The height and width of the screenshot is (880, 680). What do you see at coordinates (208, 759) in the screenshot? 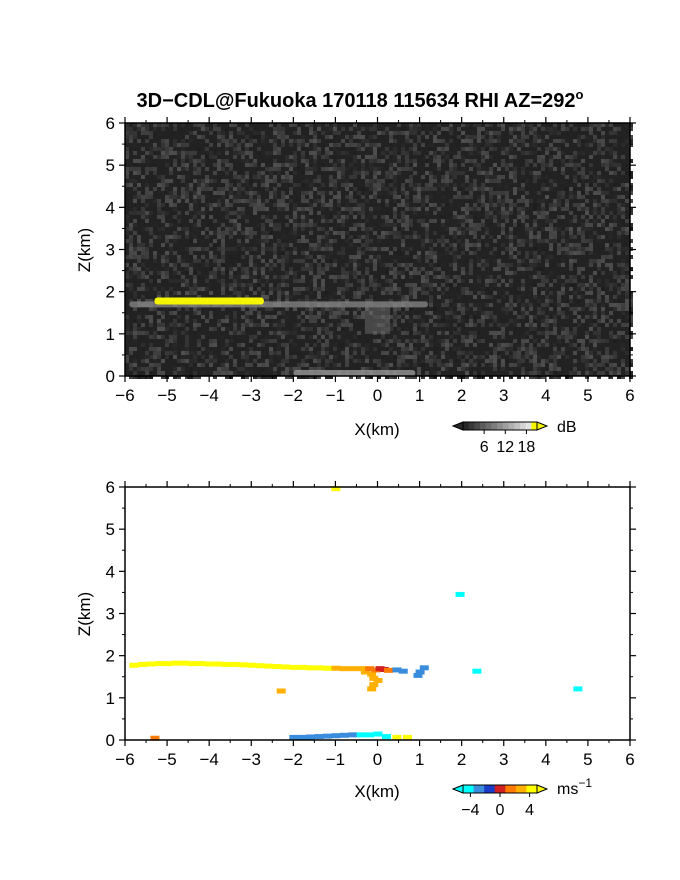
I see `x-tick-label: −4` at bounding box center [208, 759].